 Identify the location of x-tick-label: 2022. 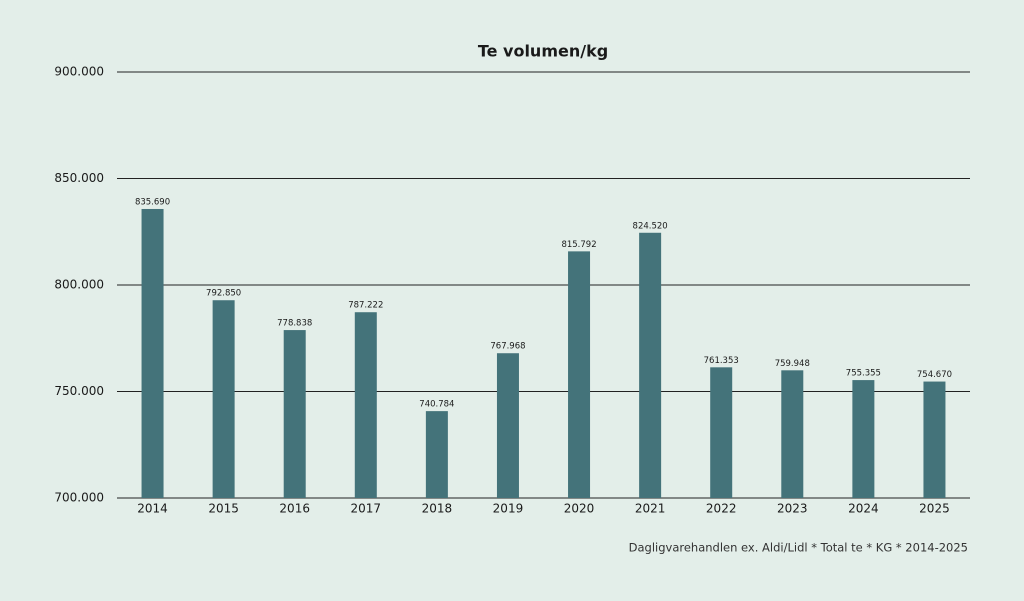
(721, 509).